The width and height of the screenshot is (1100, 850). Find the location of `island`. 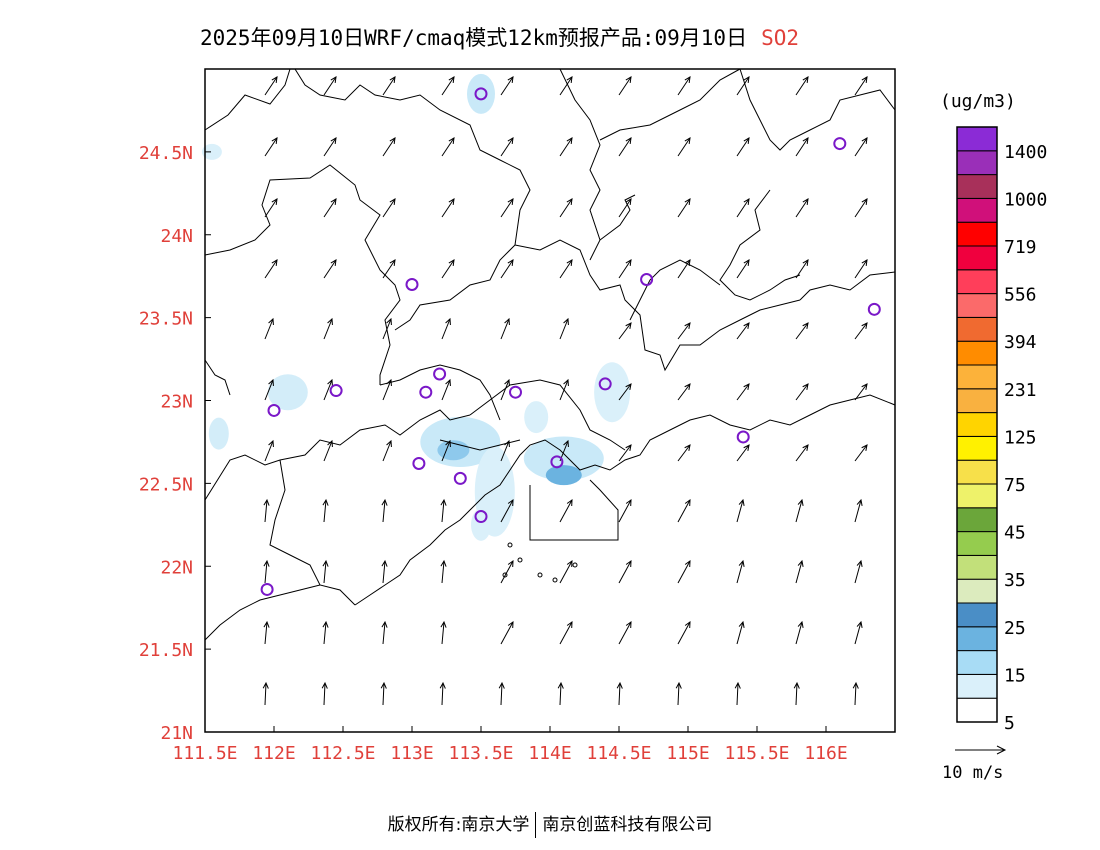

island is located at coordinates (510, 545).